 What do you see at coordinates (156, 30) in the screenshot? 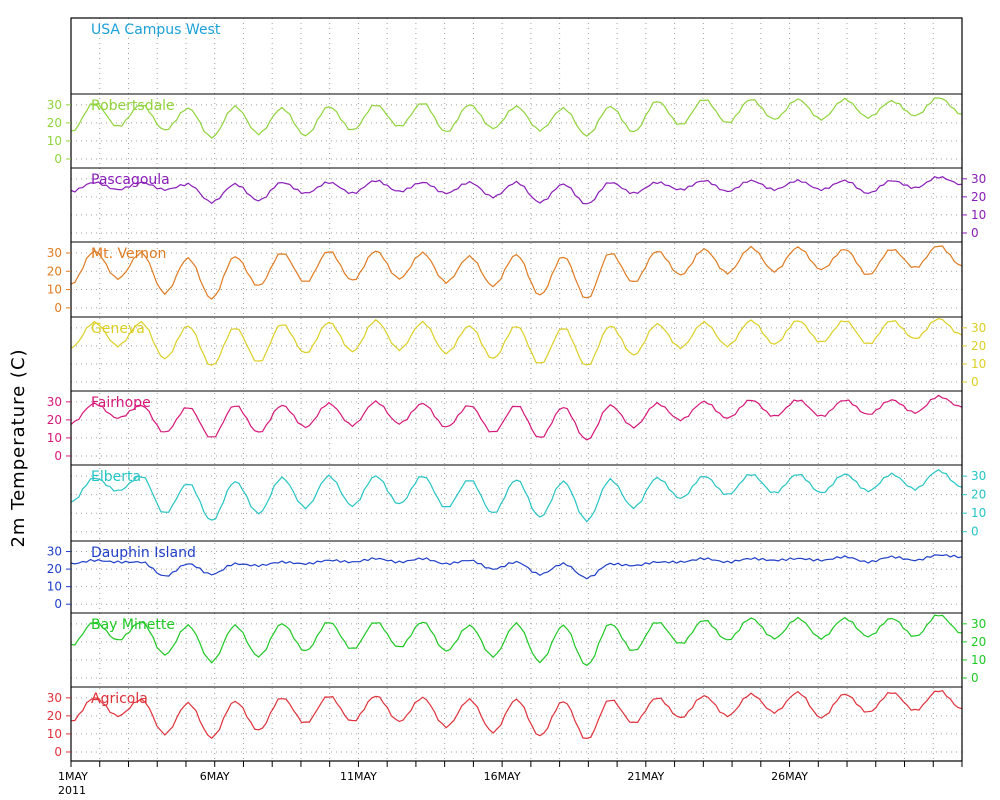
I see `station-label: USA Campus West` at bounding box center [156, 30].